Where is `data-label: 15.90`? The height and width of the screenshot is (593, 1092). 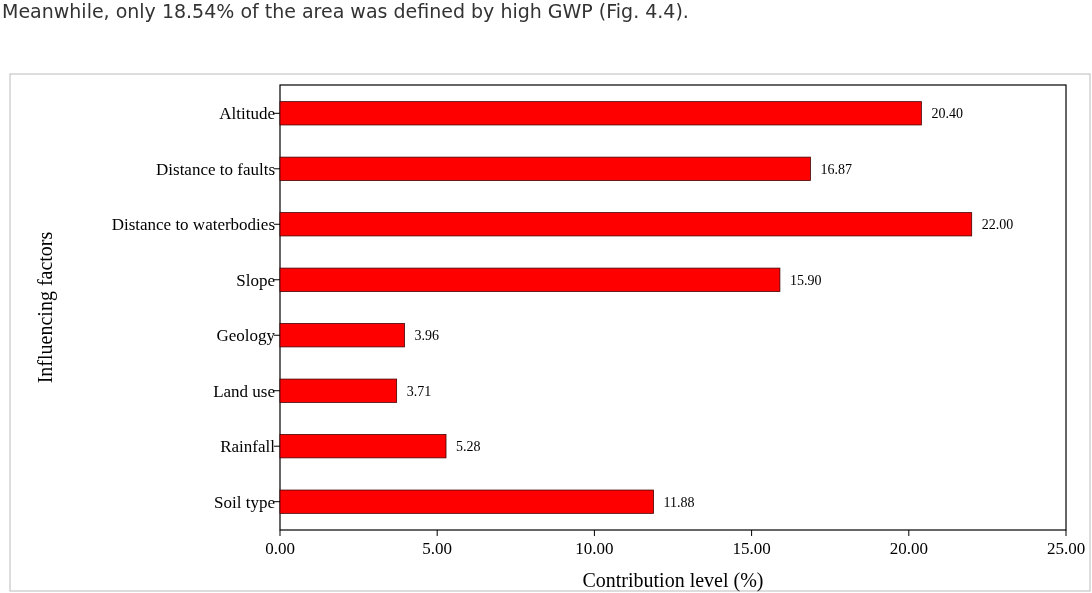
data-label: 15.90 is located at coordinates (805, 280).